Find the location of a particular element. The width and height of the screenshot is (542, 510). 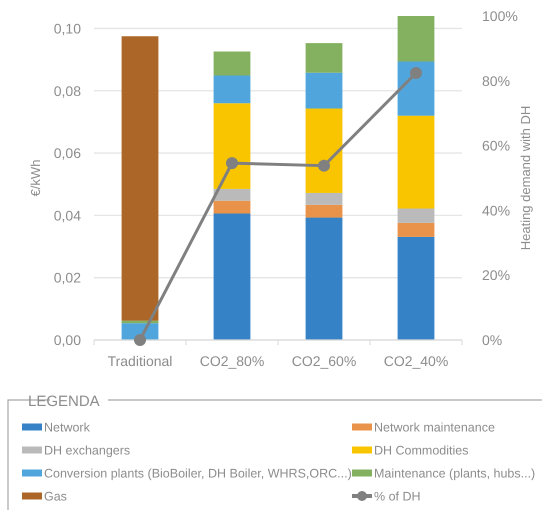

y2-tick-label: 40% is located at coordinates (496, 210).